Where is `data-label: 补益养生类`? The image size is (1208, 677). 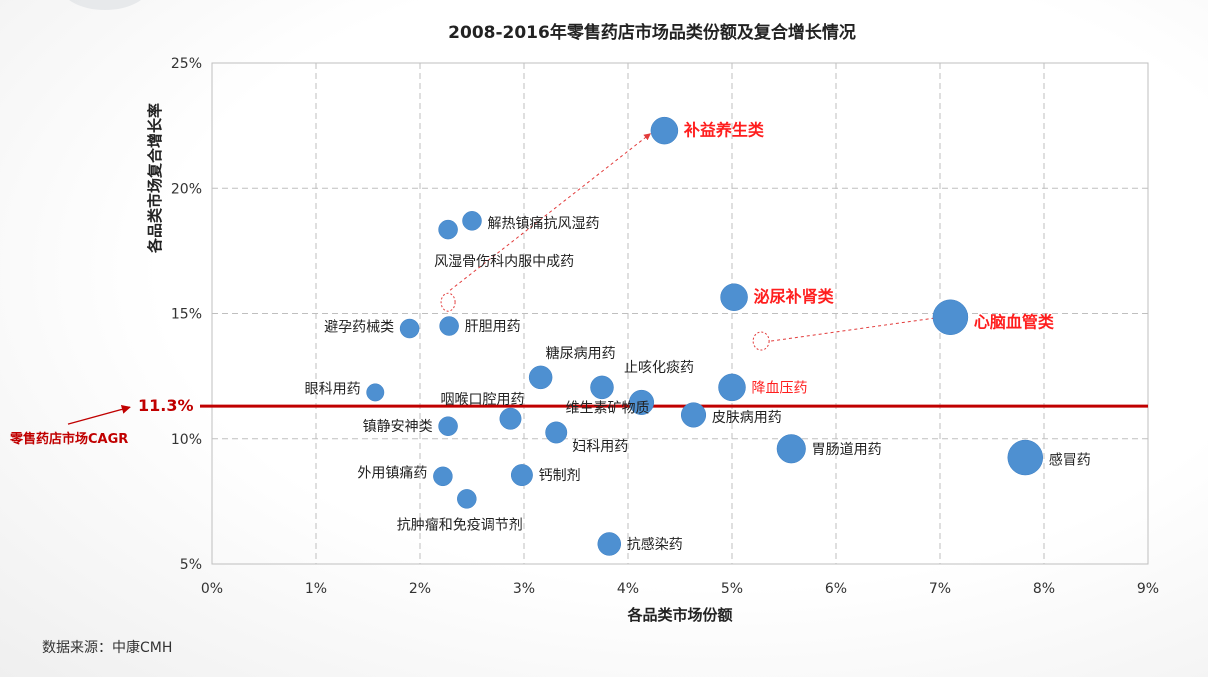 data-label: 补益养生类 is located at coordinates (724, 130).